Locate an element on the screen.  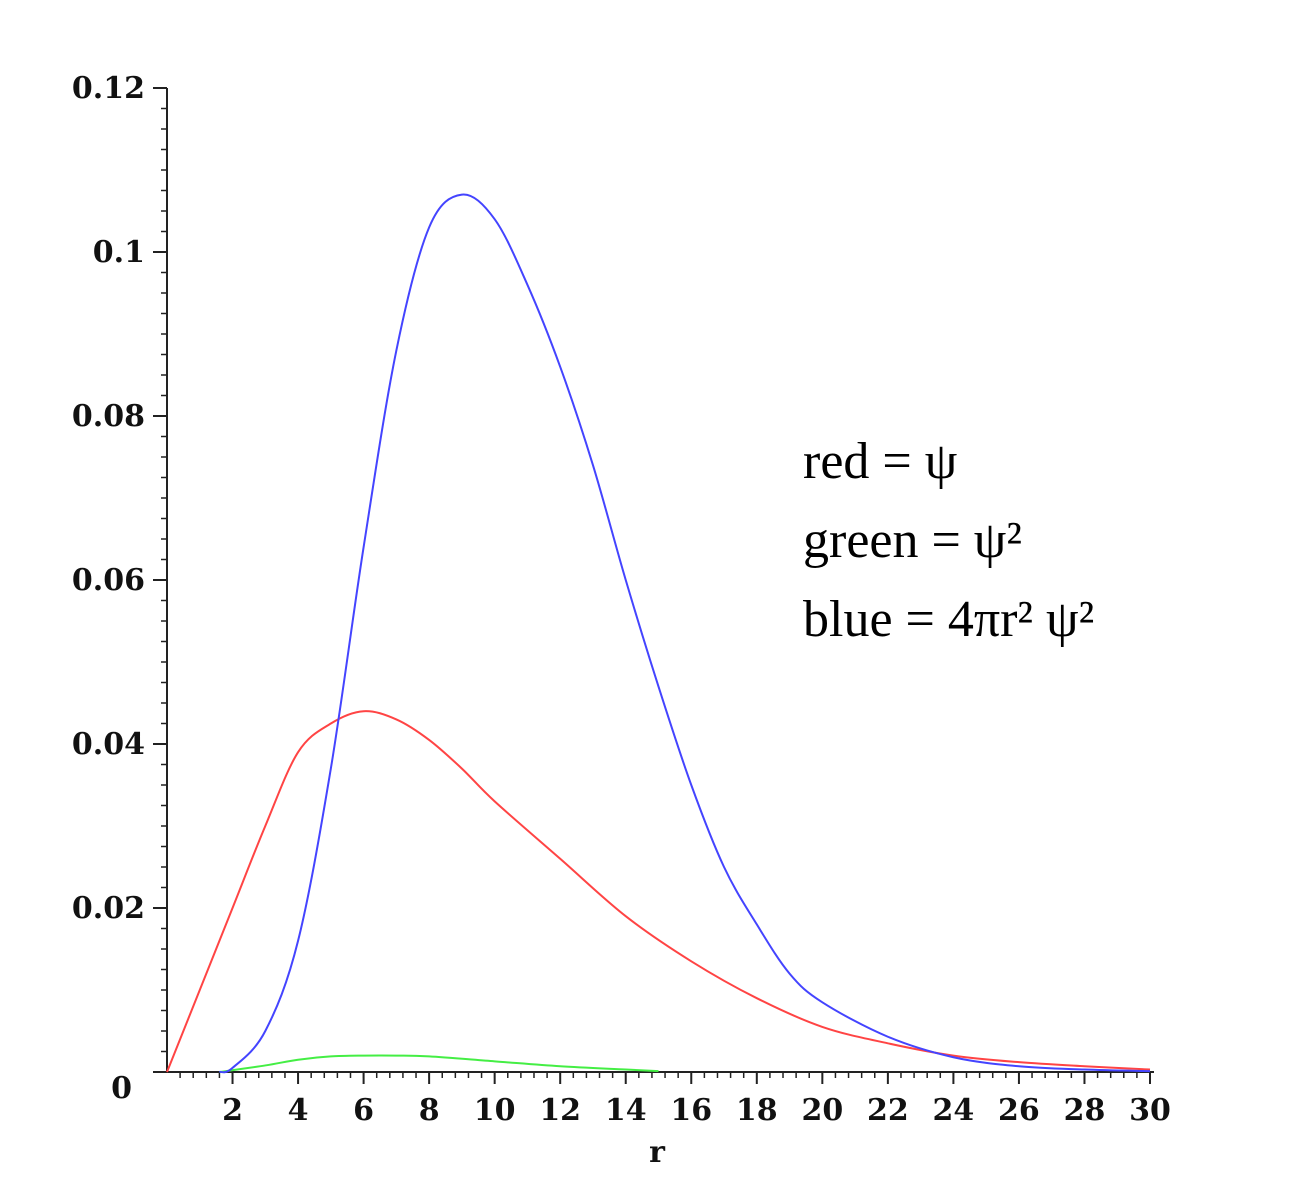
x-tick-label: 28 is located at coordinates (1085, 1110).